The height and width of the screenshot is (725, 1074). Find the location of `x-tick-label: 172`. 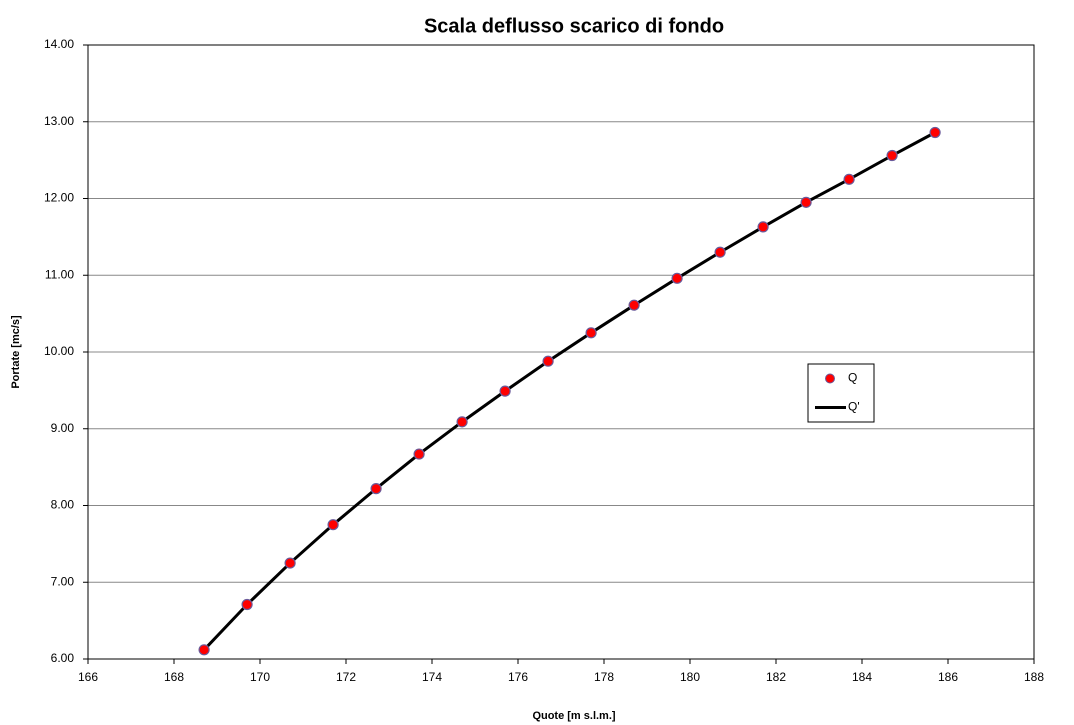

x-tick-label: 172 is located at coordinates (346, 677).